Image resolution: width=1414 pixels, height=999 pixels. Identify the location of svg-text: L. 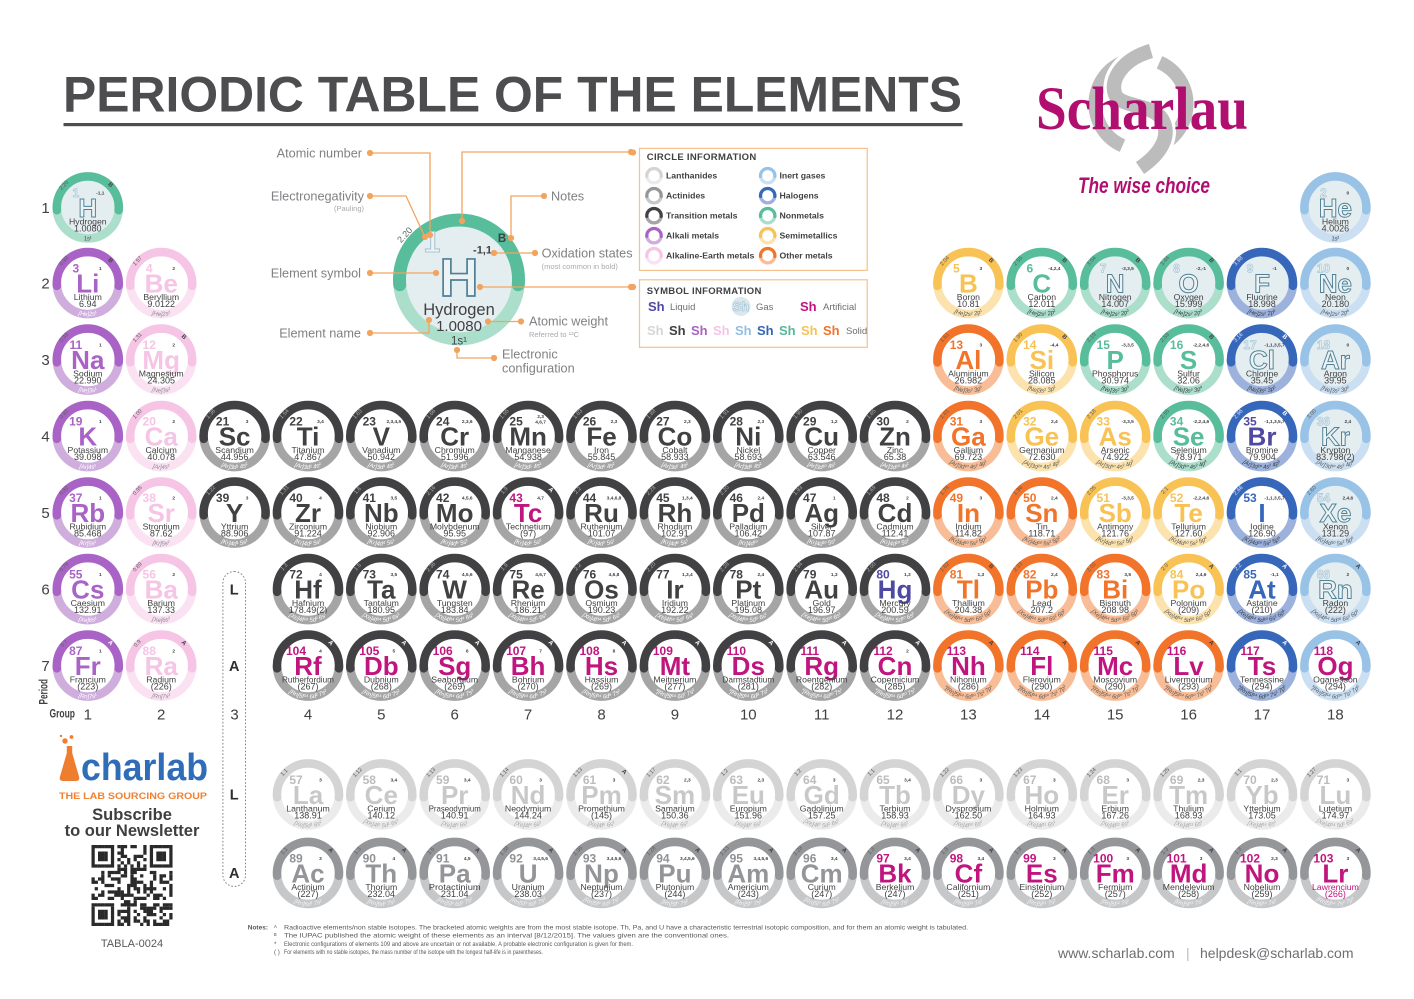
(234, 590).